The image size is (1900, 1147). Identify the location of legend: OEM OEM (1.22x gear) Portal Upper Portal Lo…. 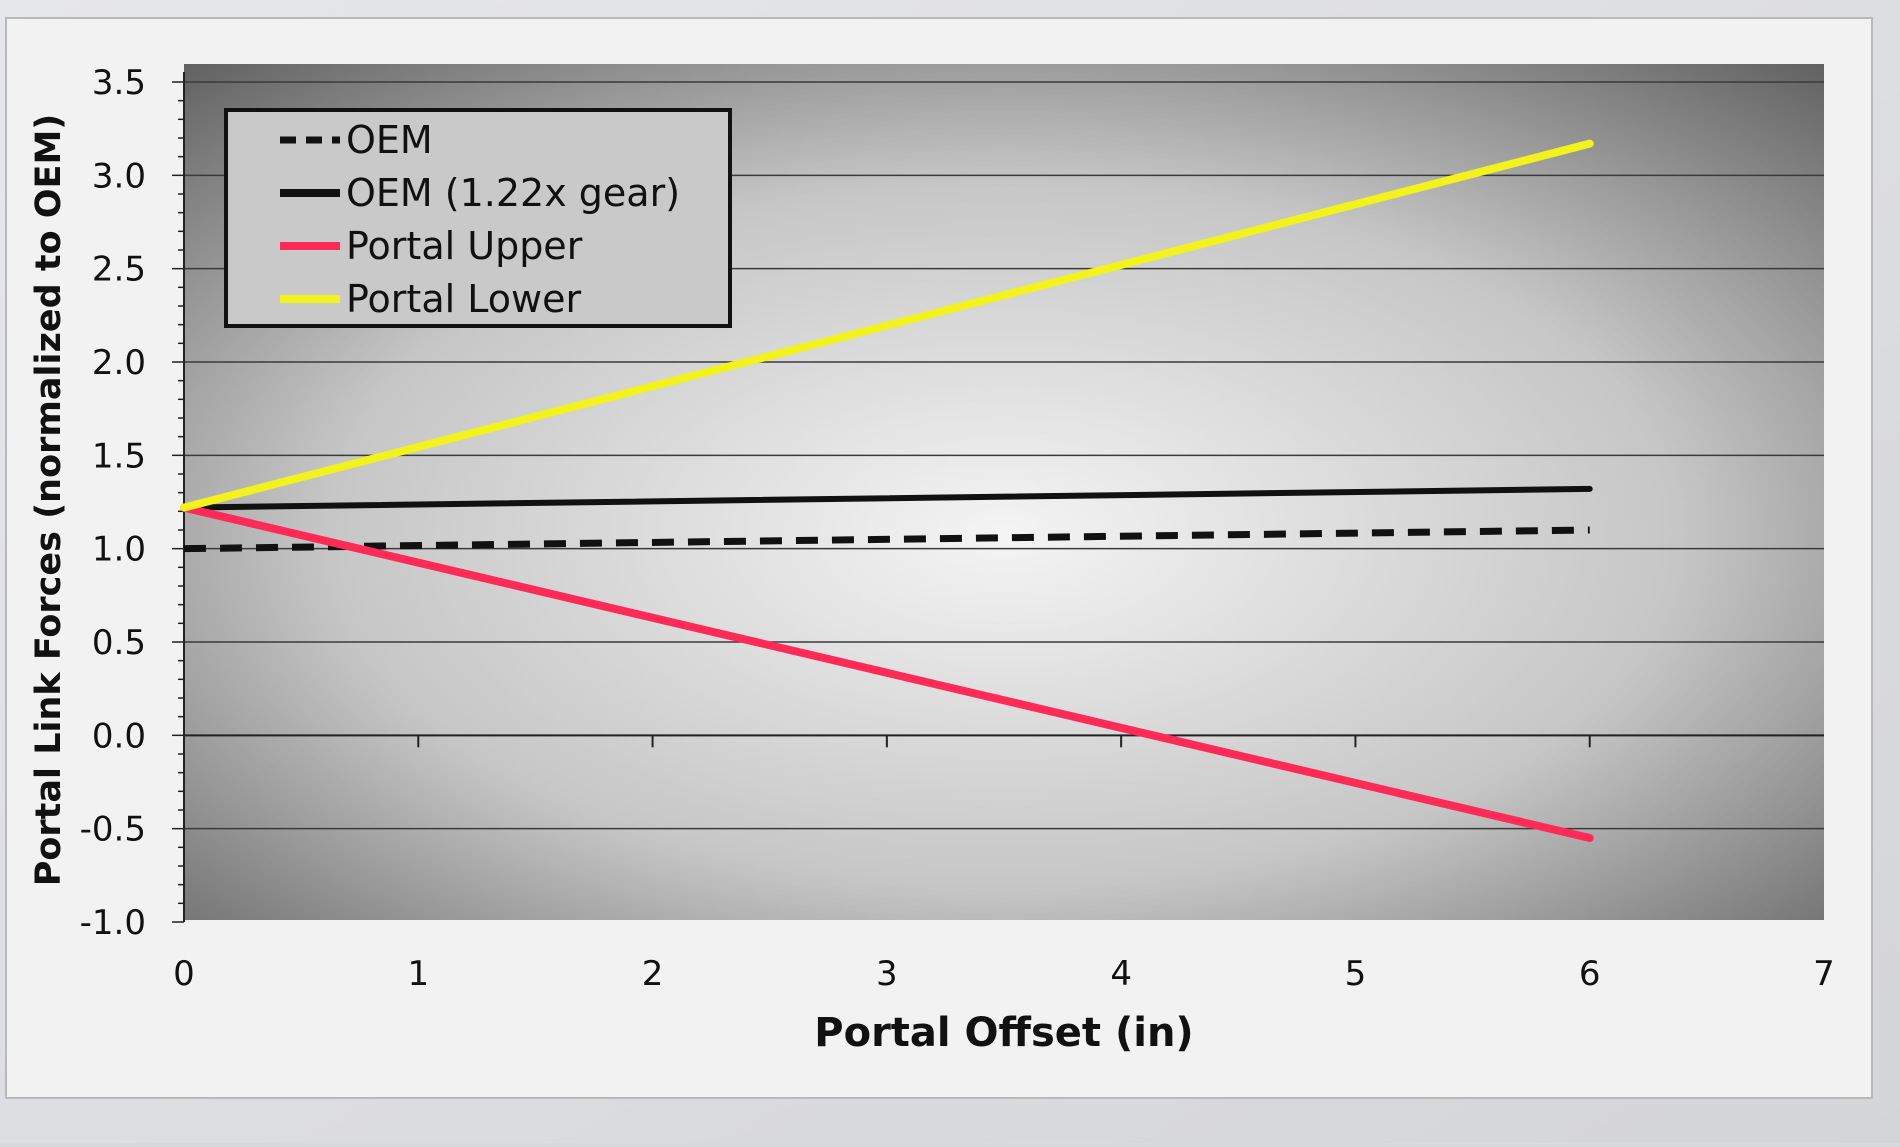
(478, 218).